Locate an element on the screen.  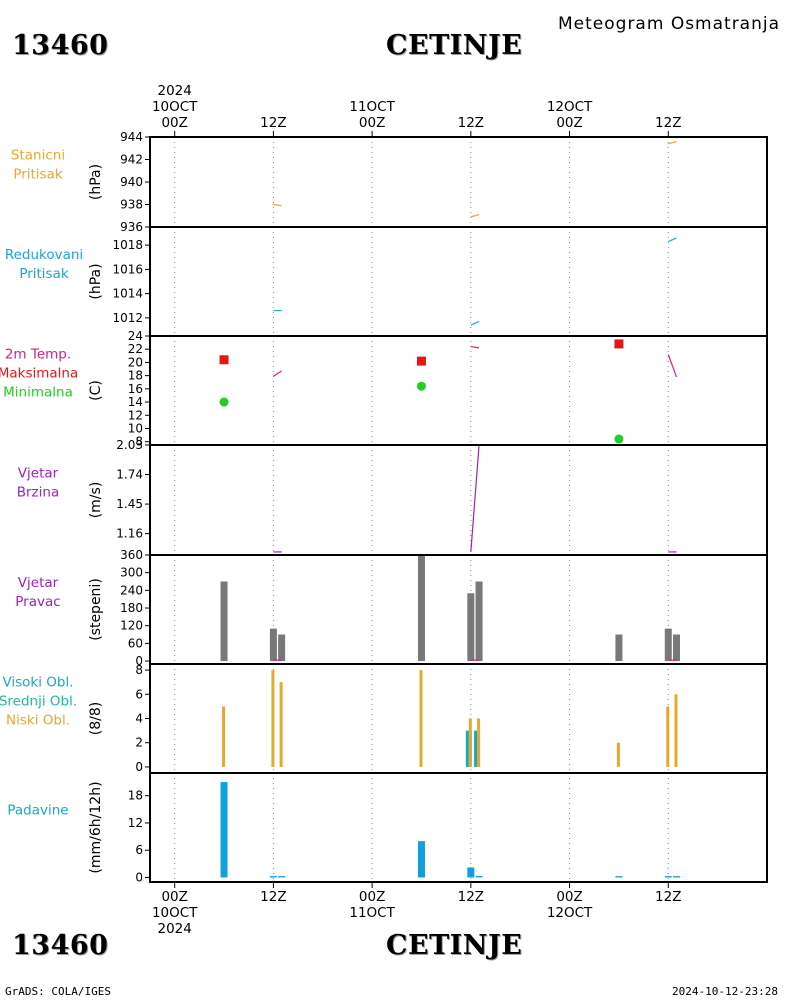
panel-label: Visoki Obl. is located at coordinates (37, 683).